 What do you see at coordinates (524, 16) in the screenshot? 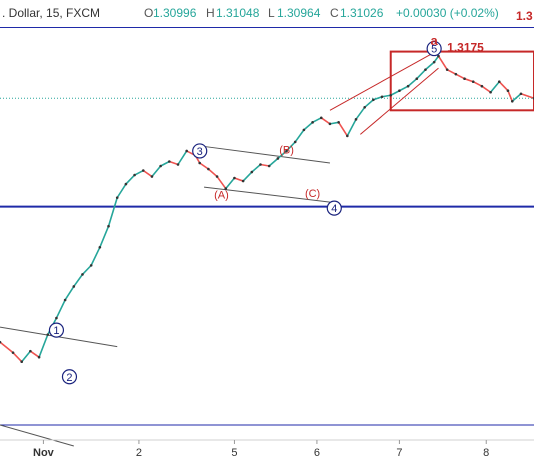
I see `right-price-label: 1.3` at bounding box center [524, 16].